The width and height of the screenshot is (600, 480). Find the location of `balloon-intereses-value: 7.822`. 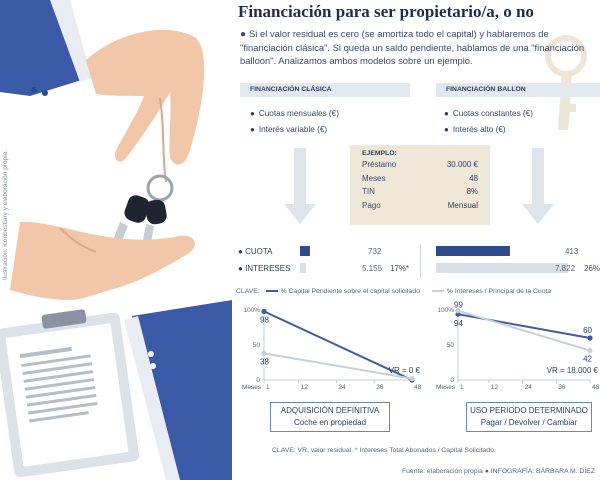

balloon-intereses-value: 7.822 is located at coordinates (565, 268).